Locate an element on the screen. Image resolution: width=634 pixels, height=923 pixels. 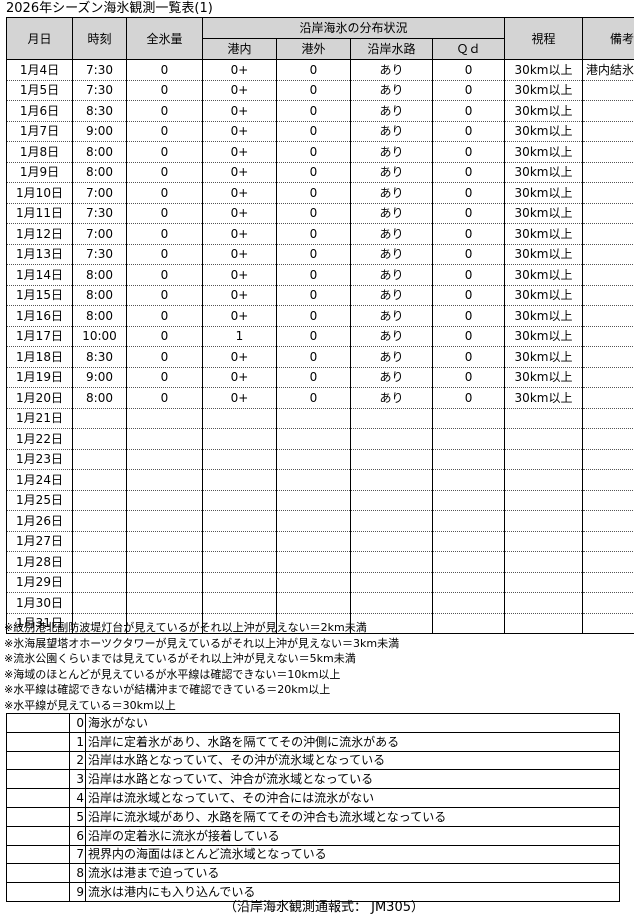
table-row: 1月30日 is located at coordinates (320, 603).